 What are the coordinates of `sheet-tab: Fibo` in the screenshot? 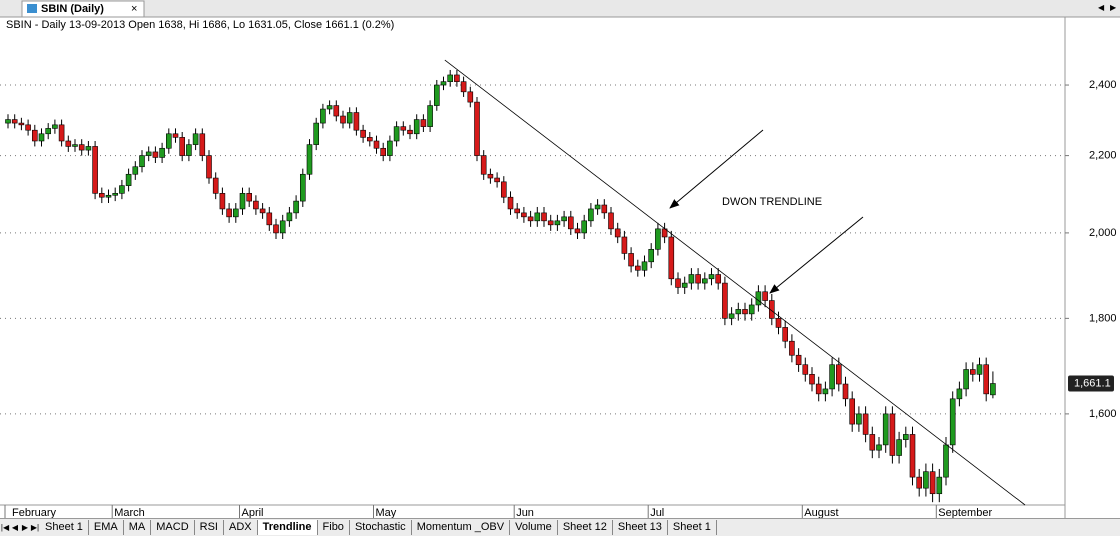 It's located at (334, 527).